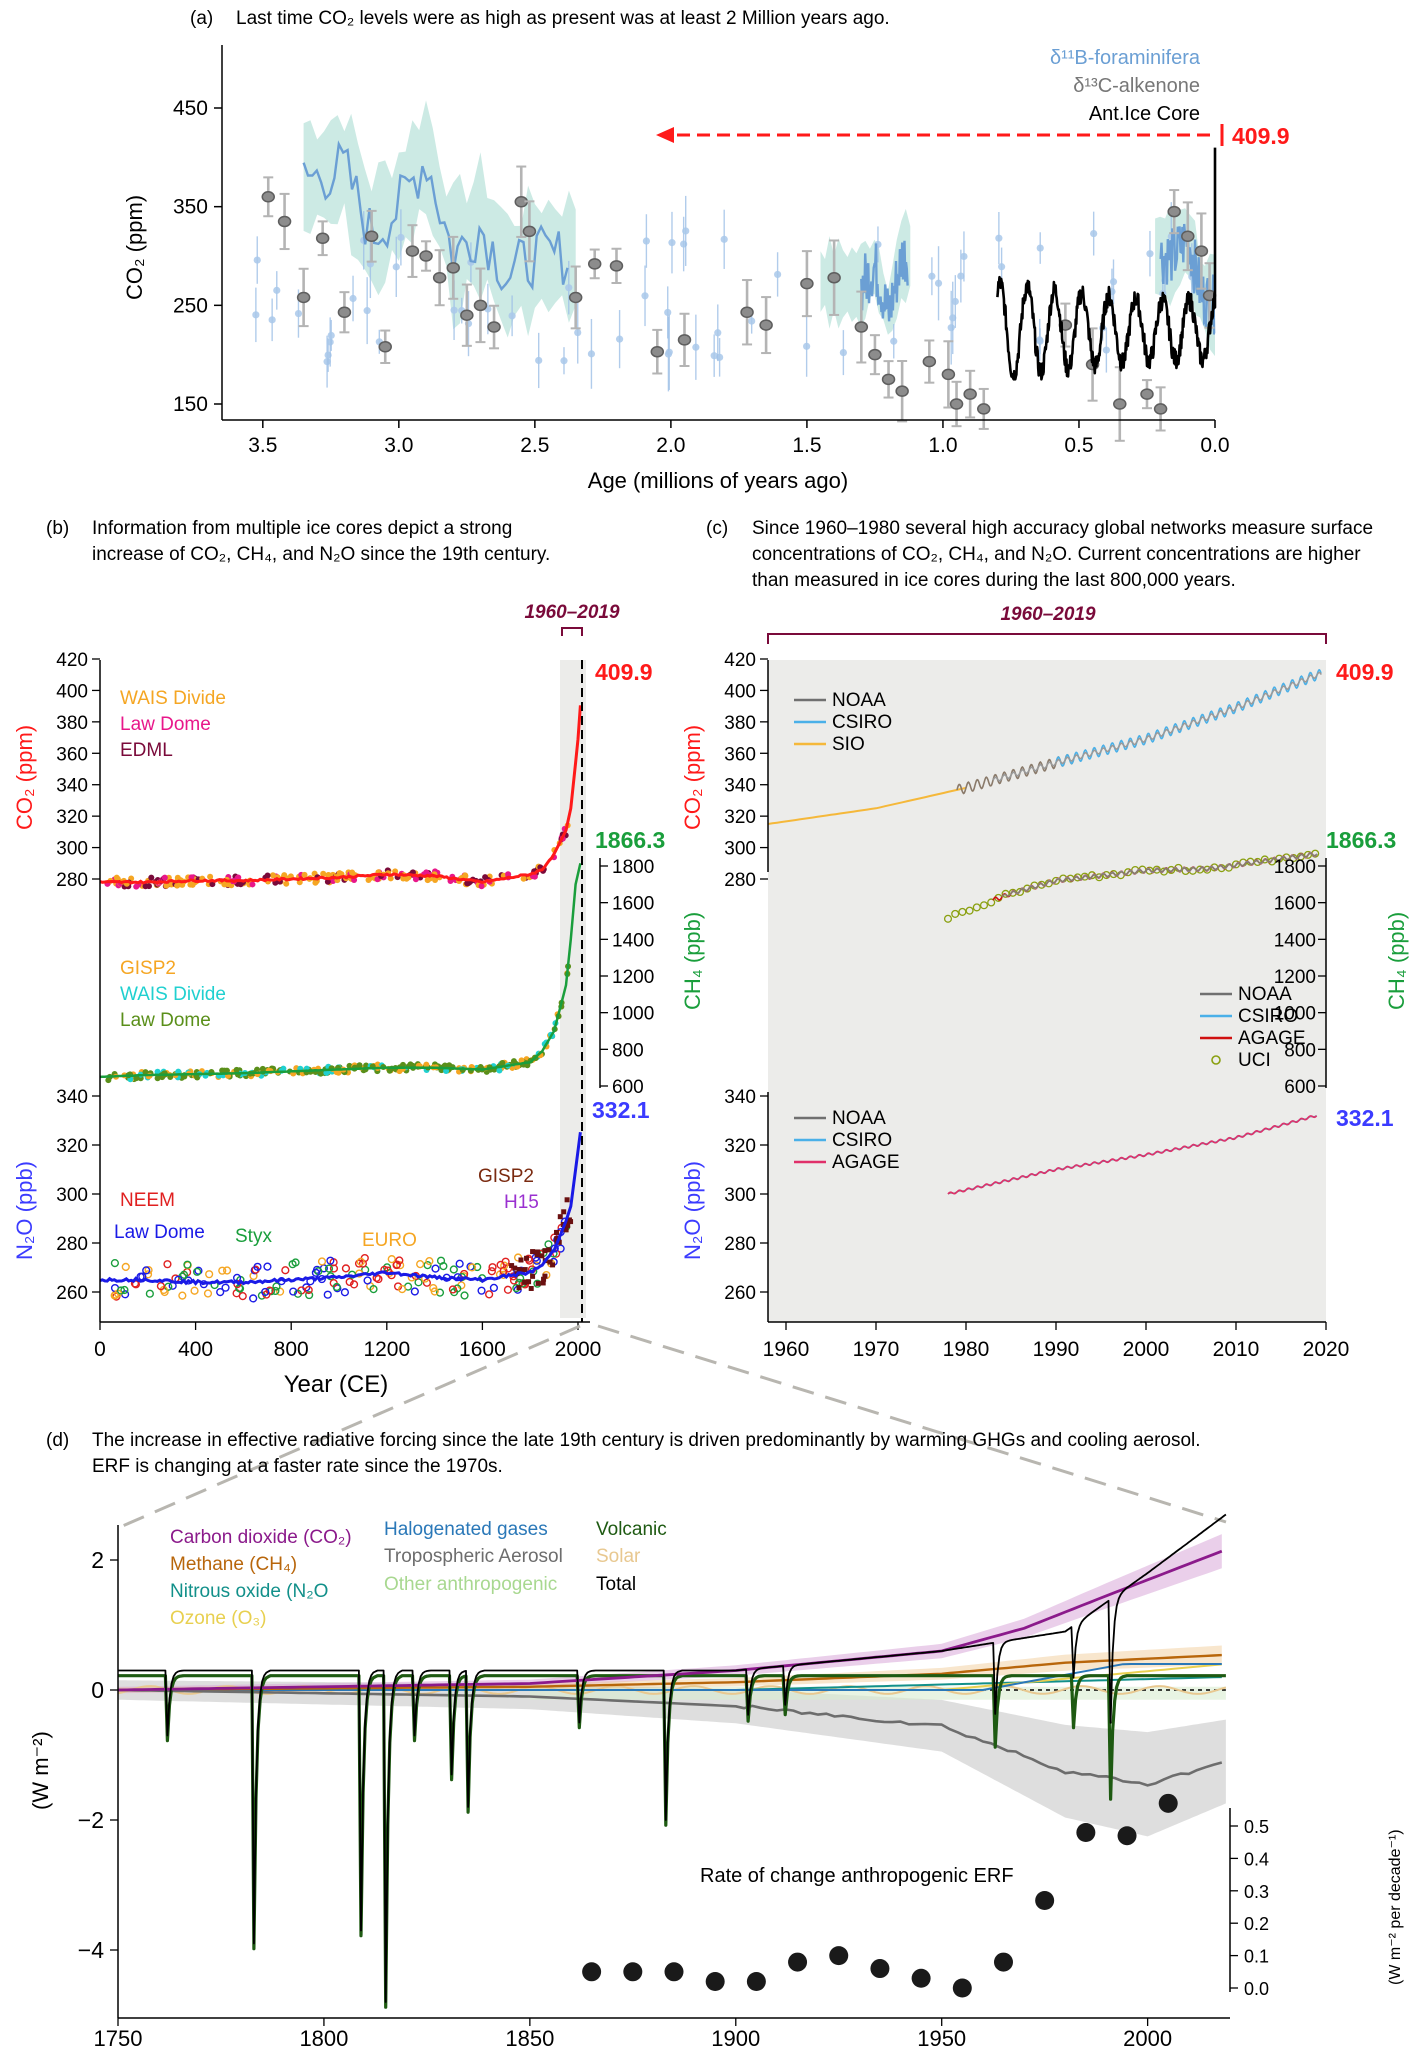  What do you see at coordinates (72, 880) in the screenshot?
I see `panel-b-co2-tick-label: 280` at bounding box center [72, 880].